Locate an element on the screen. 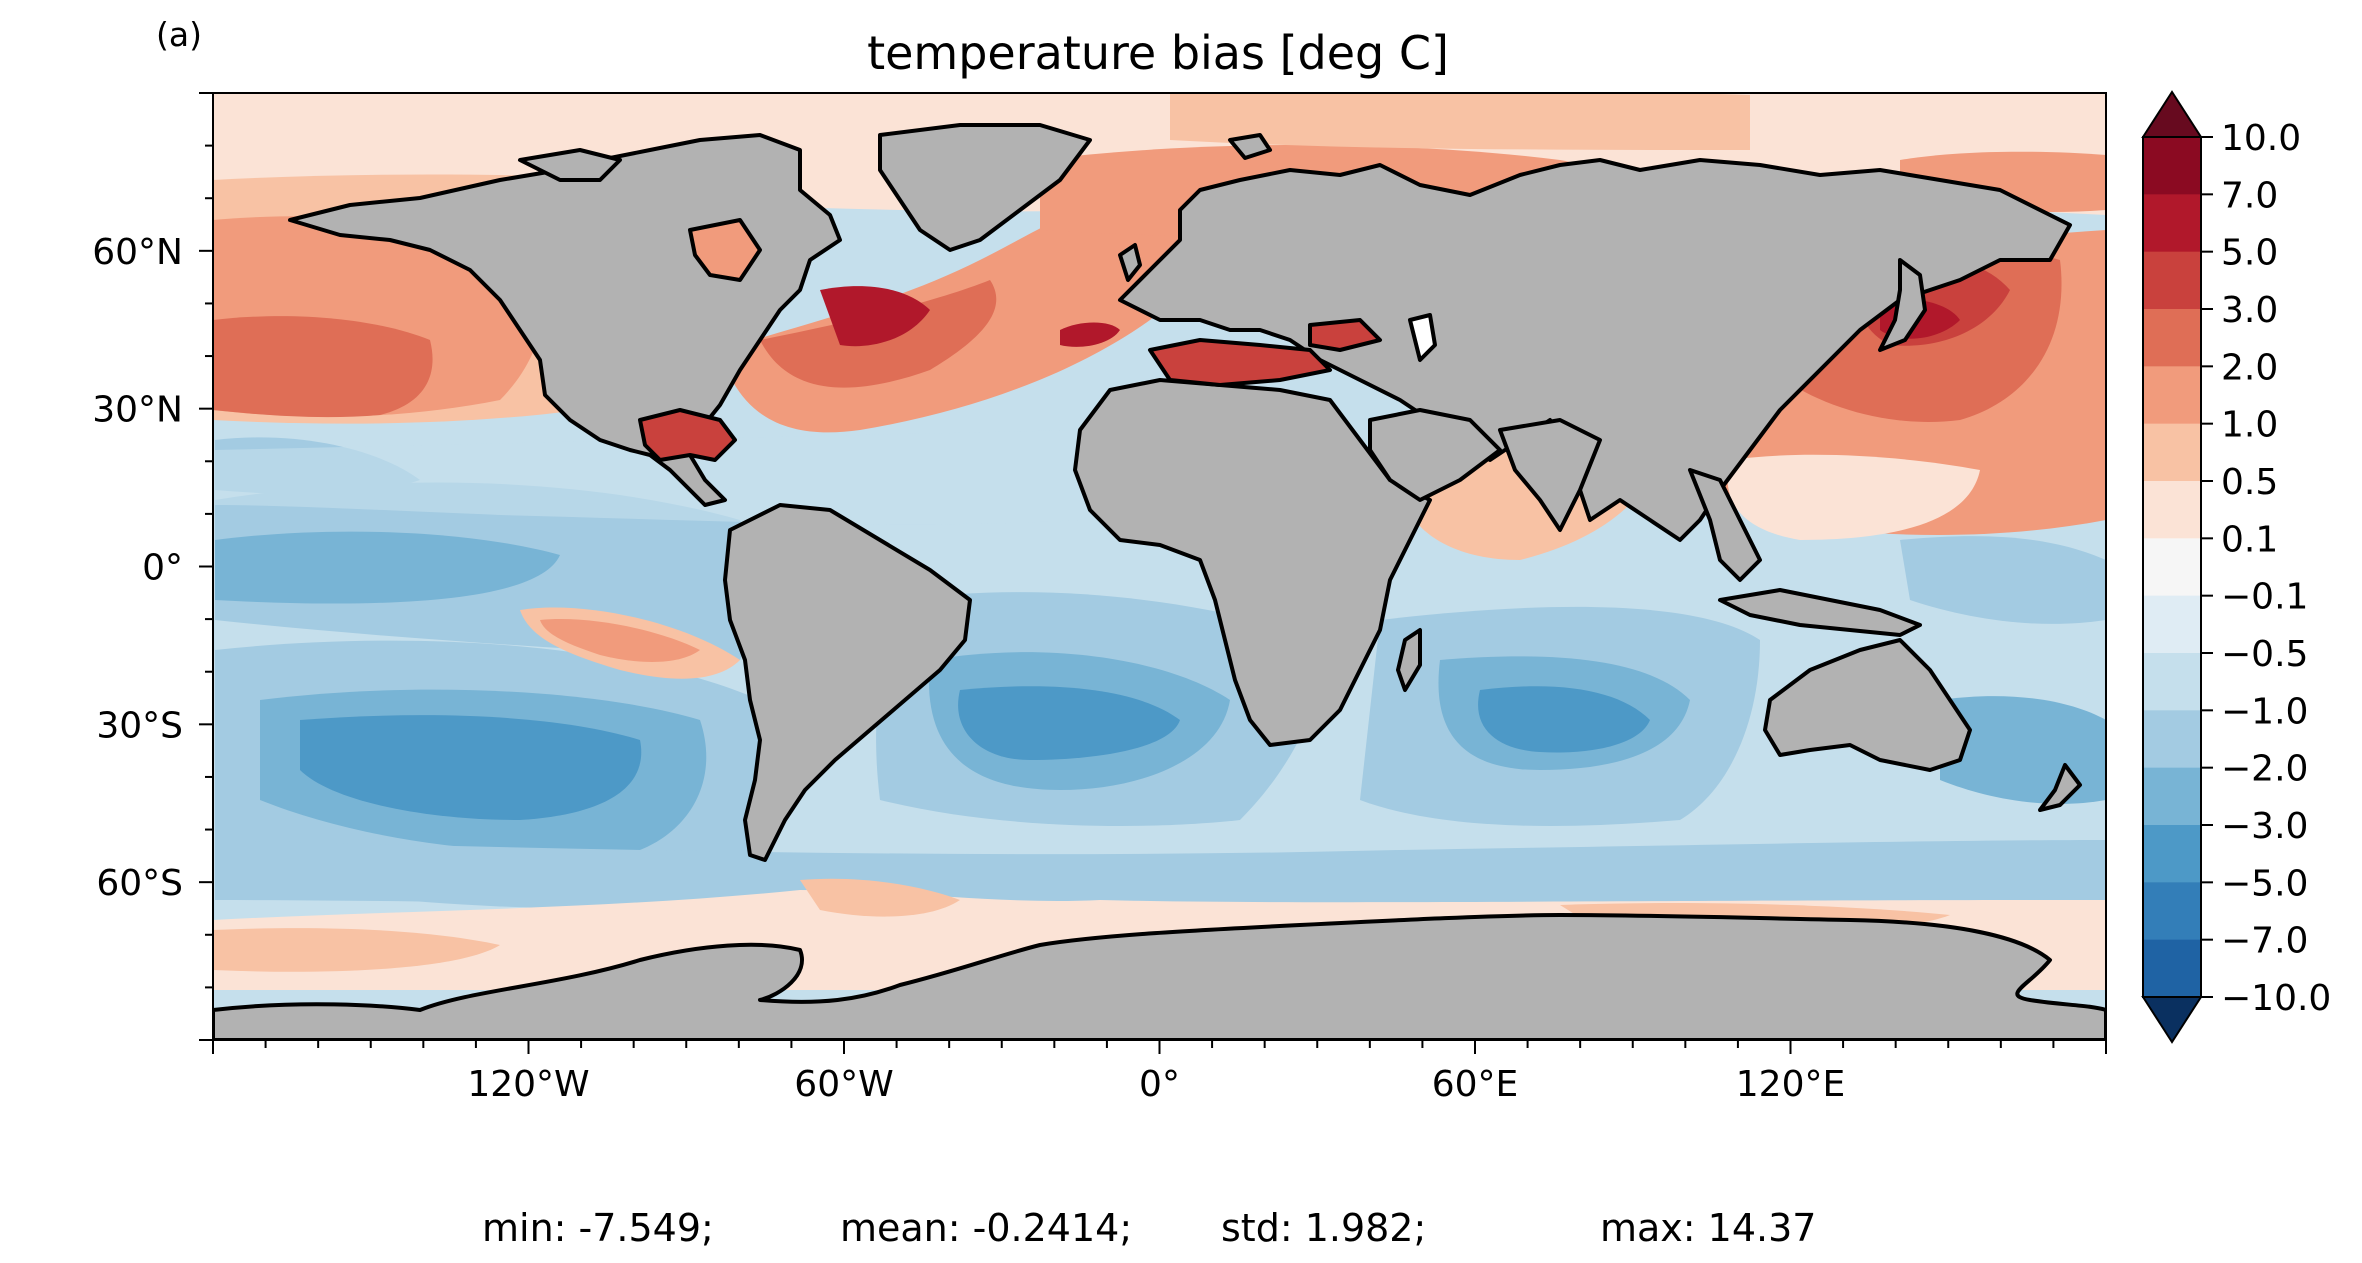  x-tick-label: 60°W is located at coordinates (843, 1084).